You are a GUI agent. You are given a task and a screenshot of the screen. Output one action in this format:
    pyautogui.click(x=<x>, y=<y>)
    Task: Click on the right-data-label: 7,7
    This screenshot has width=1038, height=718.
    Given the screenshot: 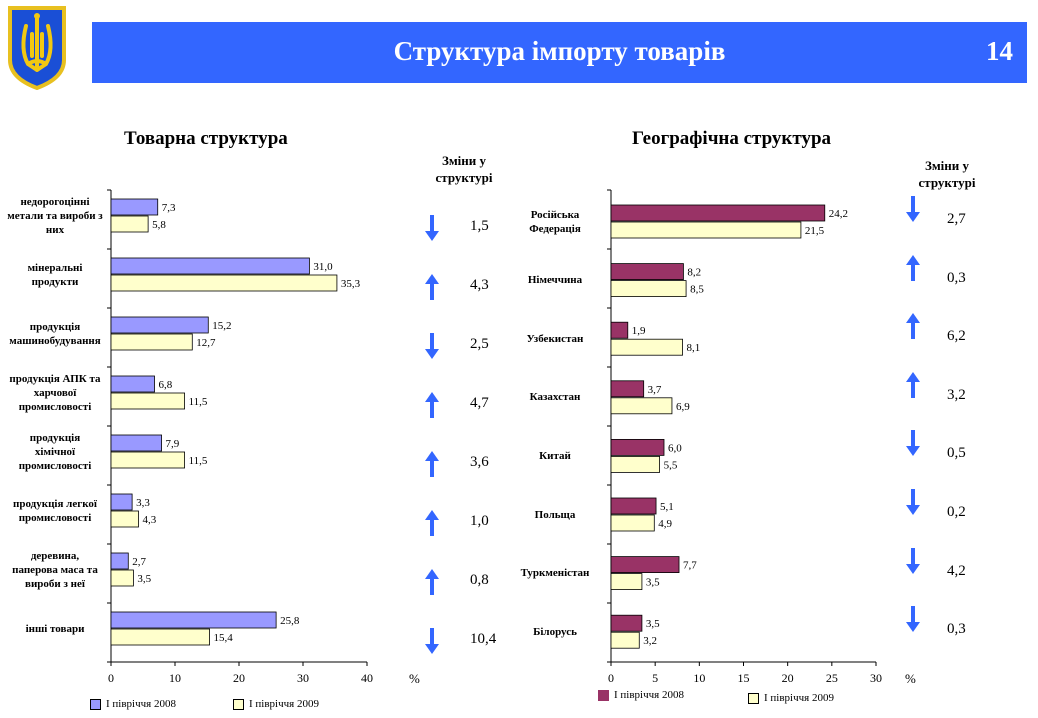 What is the action you would take?
    pyautogui.click(x=690, y=566)
    